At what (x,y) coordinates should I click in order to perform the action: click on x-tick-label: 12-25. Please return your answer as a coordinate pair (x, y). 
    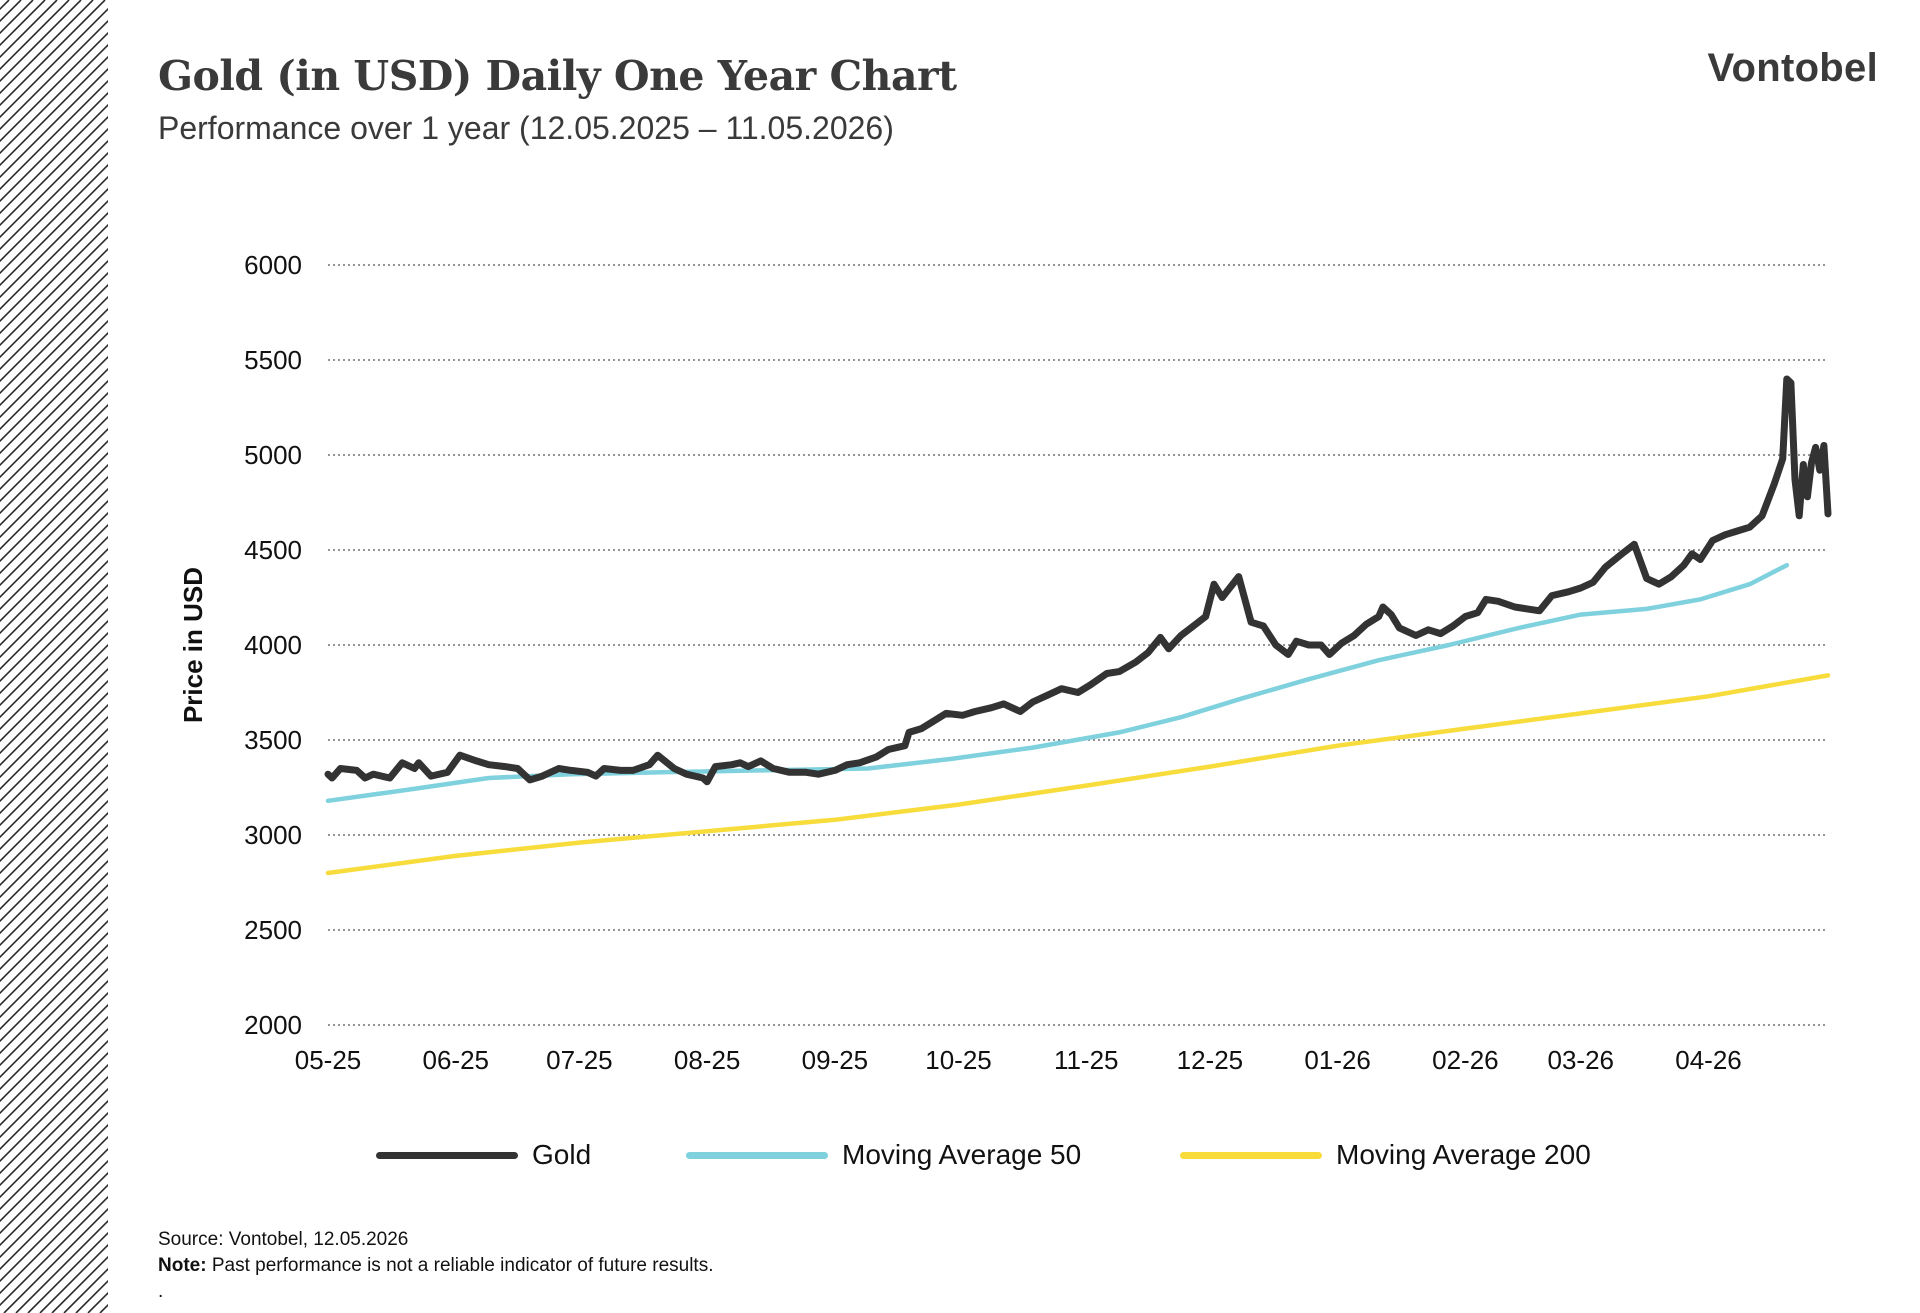
    Looking at the image, I should click on (1210, 1060).